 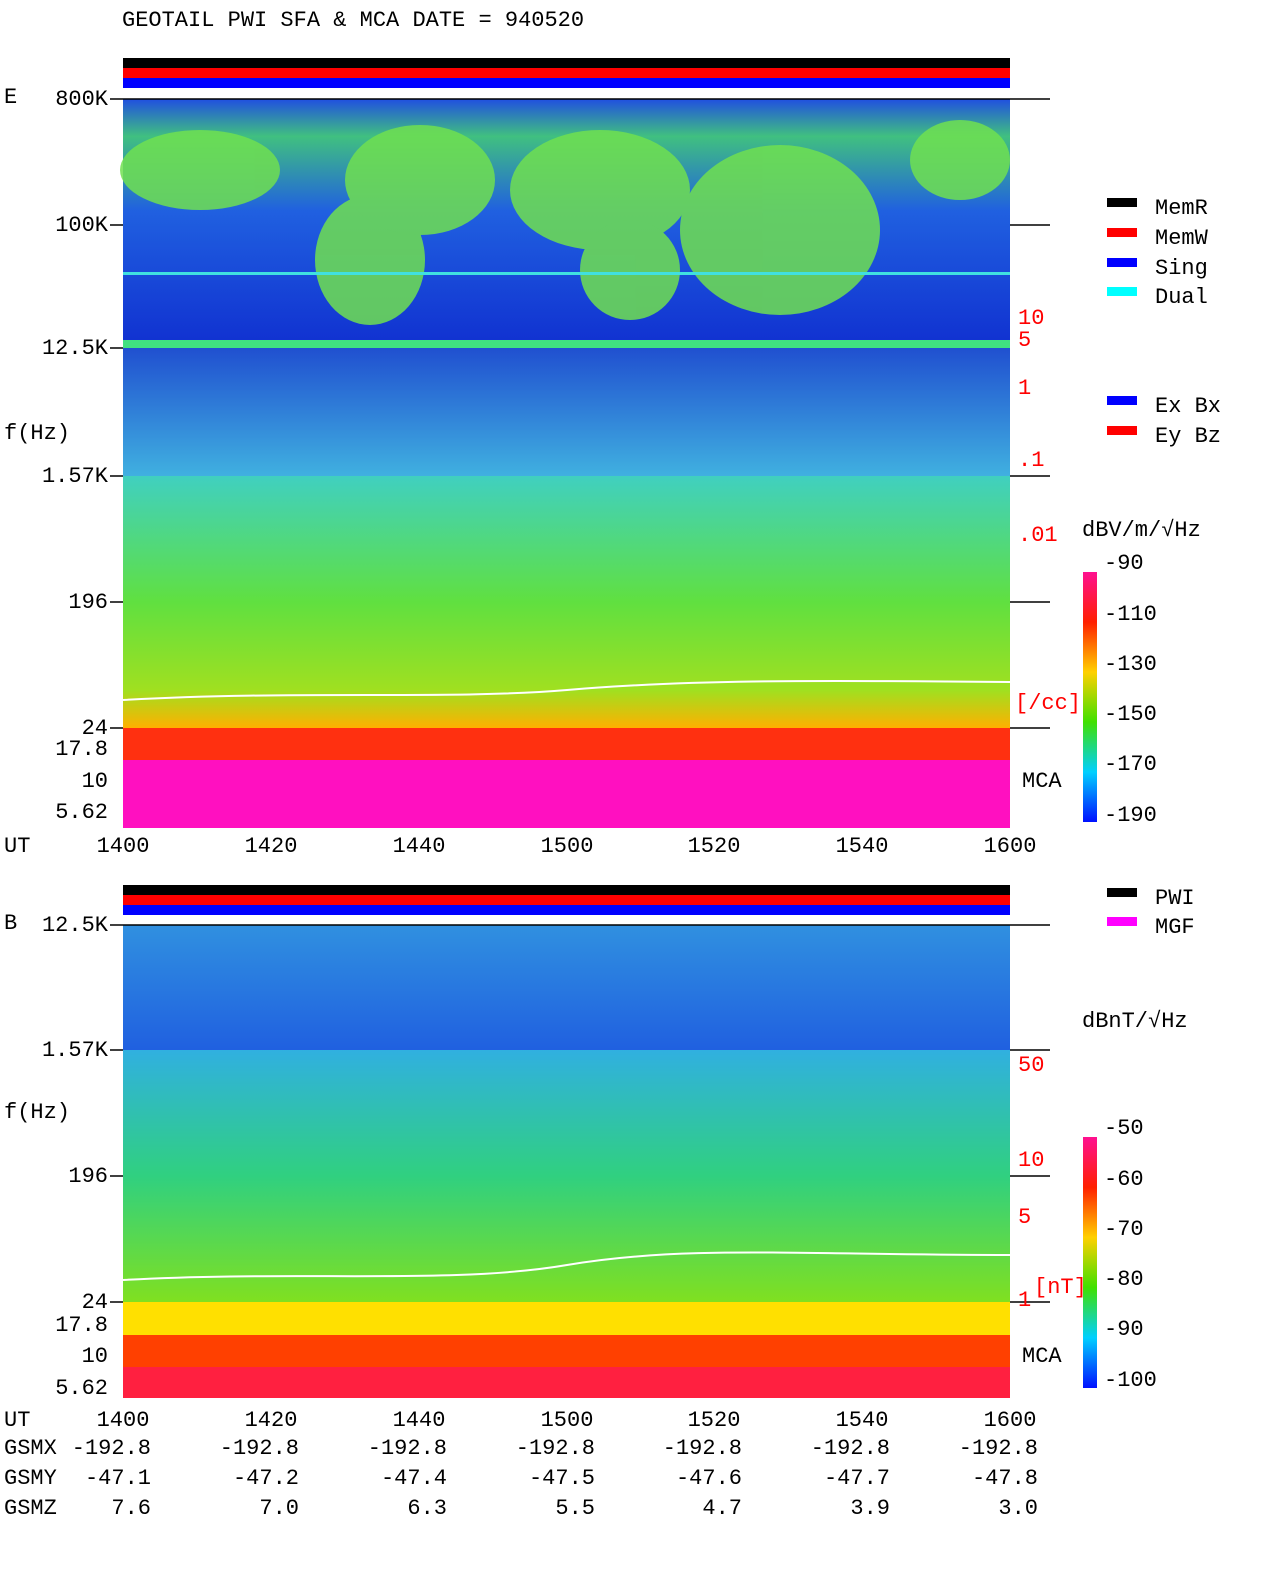 I want to click on colorbar, so click(x=1090, y=697).